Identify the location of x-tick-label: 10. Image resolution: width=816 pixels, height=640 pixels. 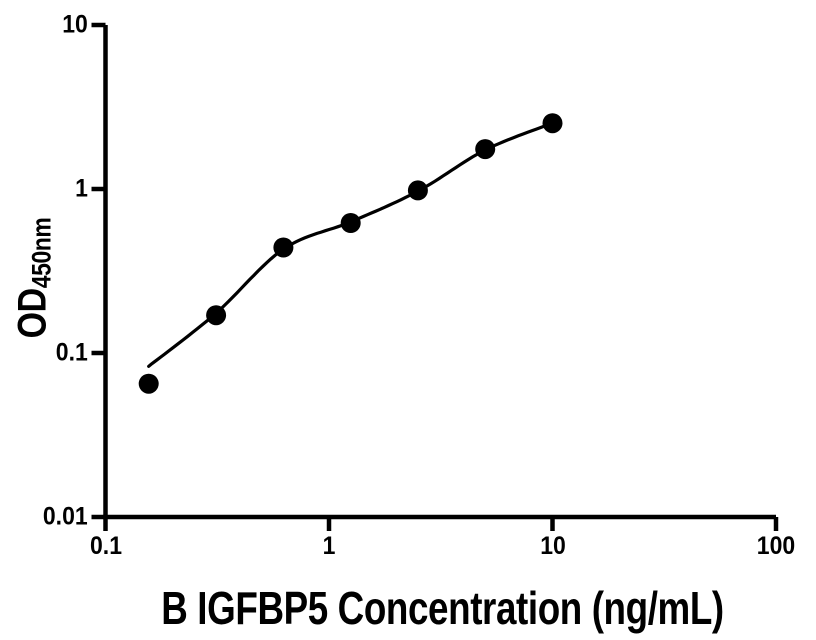
(552, 546).